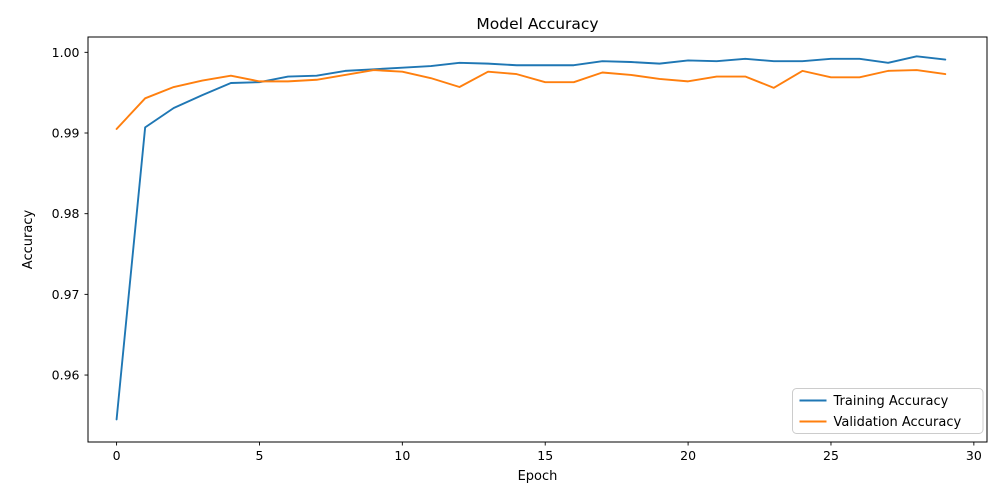 The image size is (1000, 504). What do you see at coordinates (545, 455) in the screenshot?
I see `x-tick-label: 15` at bounding box center [545, 455].